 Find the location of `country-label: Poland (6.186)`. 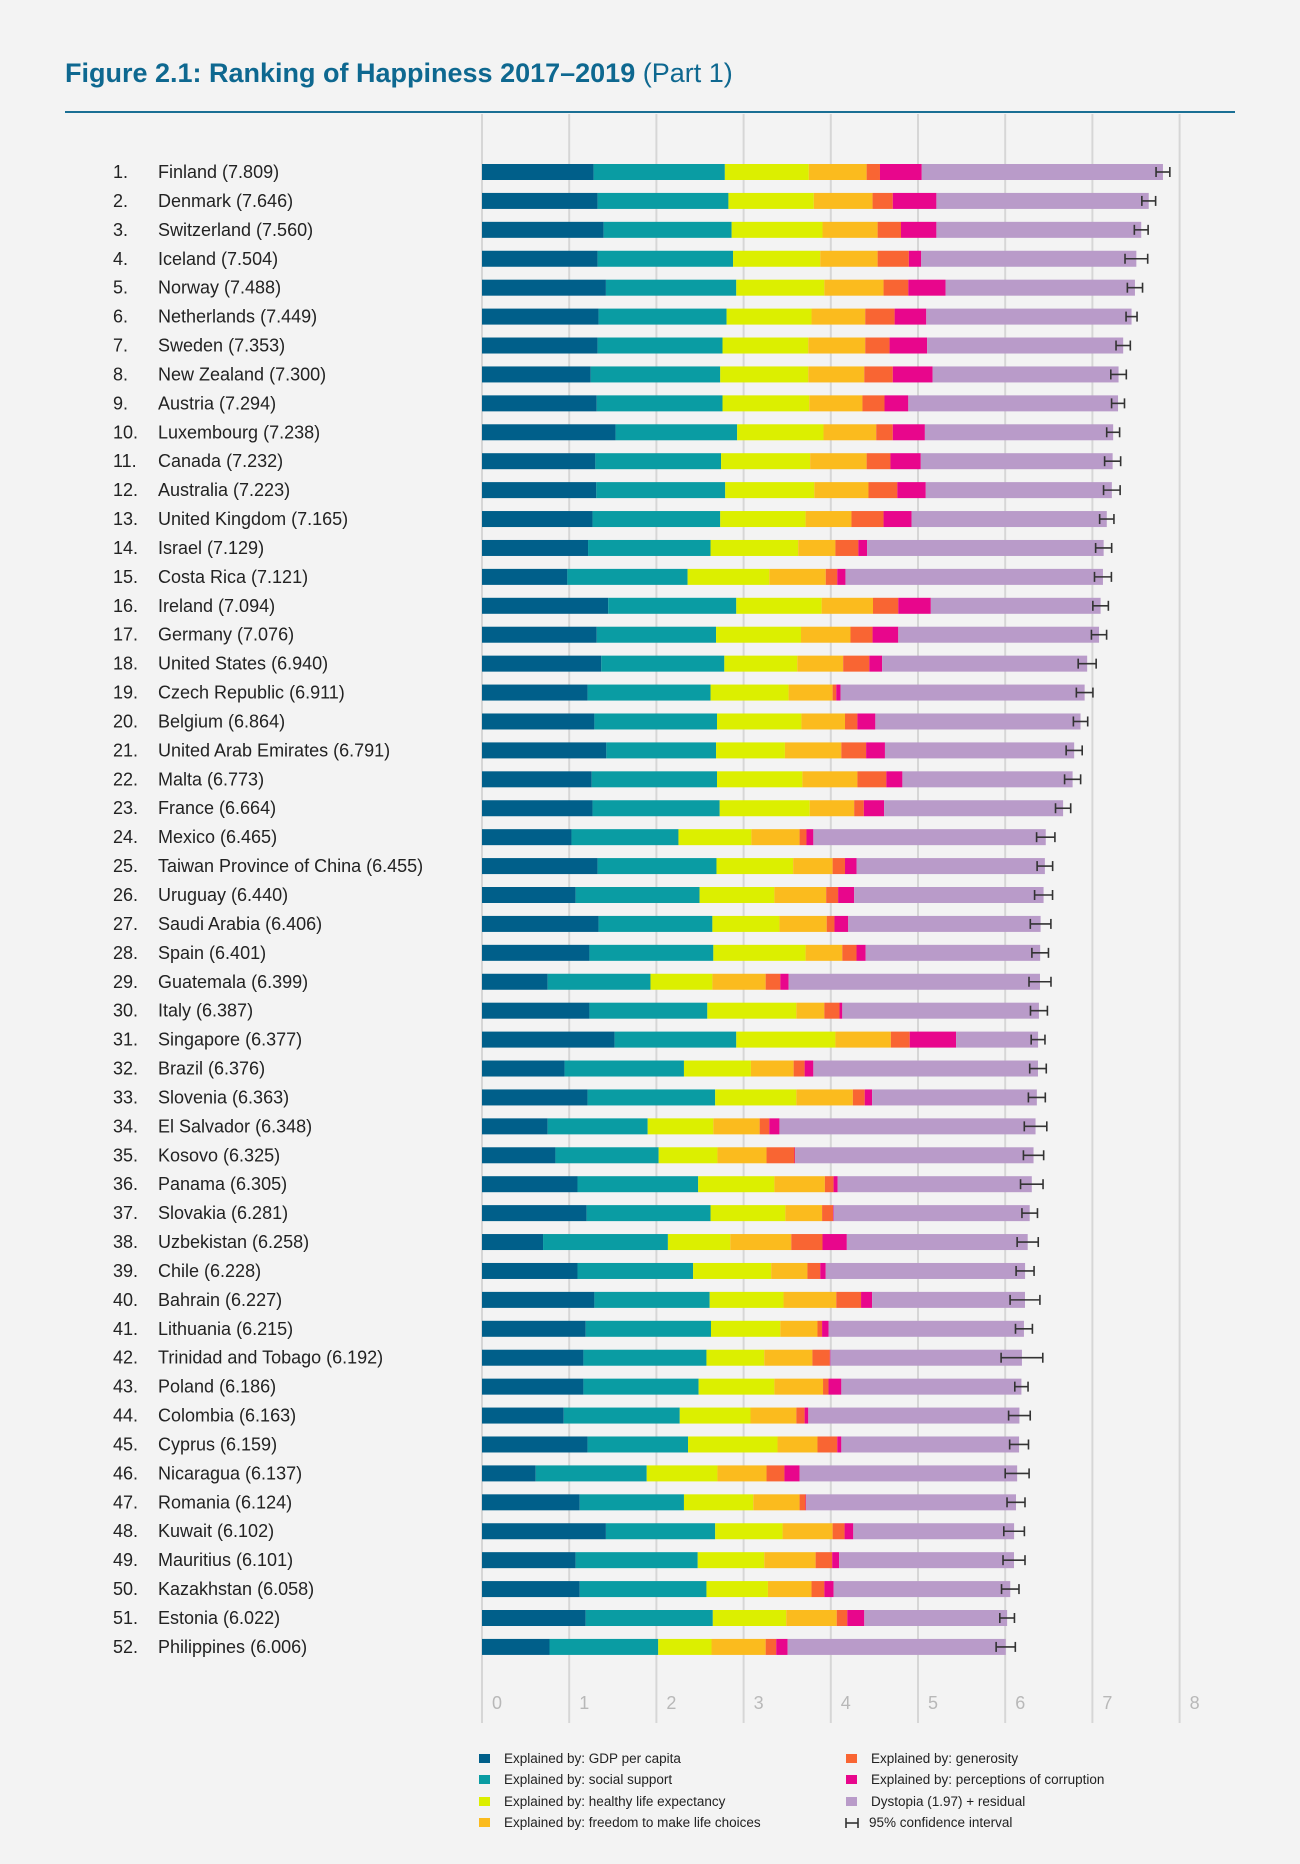

country-label: Poland (6.186) is located at coordinates (217, 1387).